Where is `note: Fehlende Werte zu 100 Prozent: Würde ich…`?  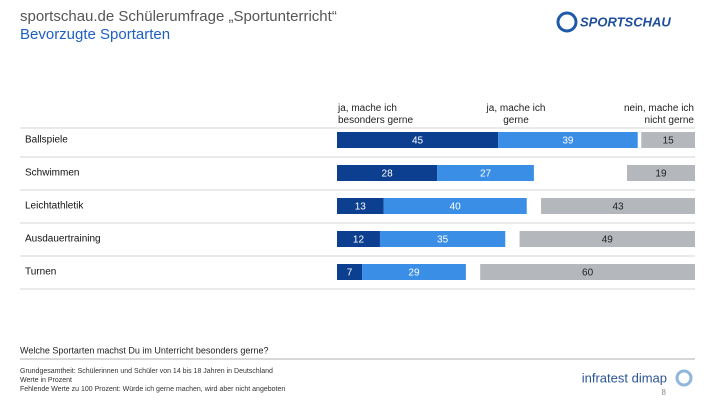
note: Fehlende Werte zu 100 Prozent: Würde ich… is located at coordinates (152, 389).